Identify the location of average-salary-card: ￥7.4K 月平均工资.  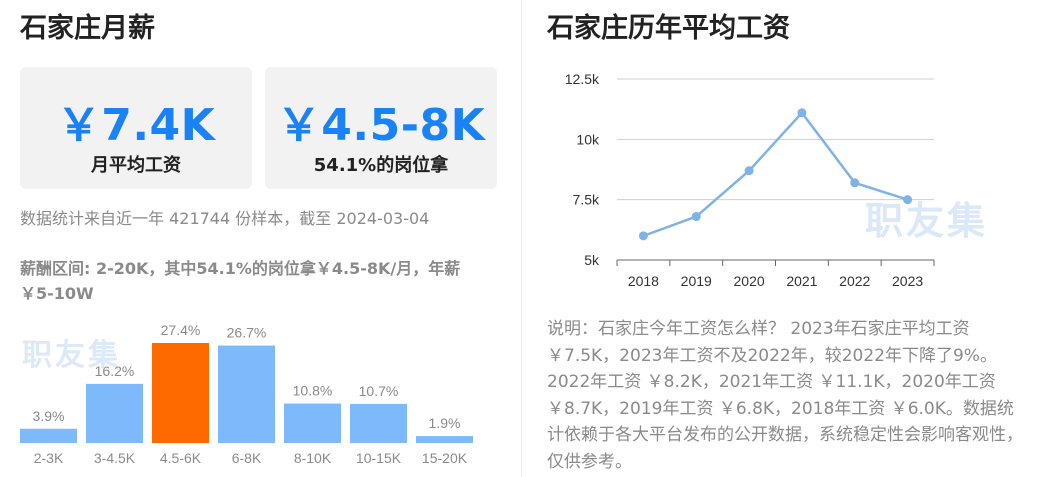
(136, 128).